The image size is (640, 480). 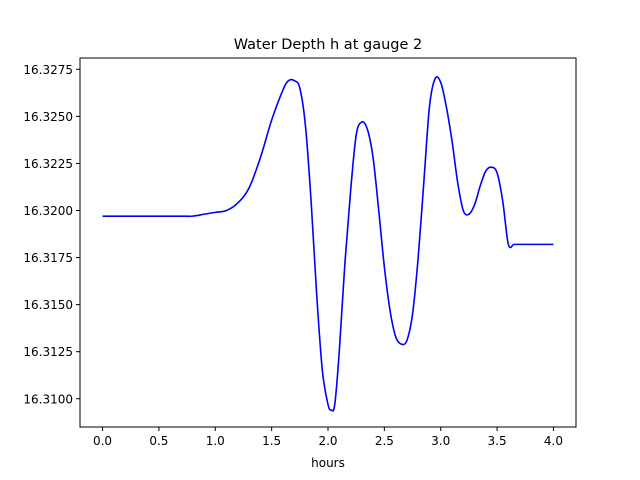 I want to click on x-tick-label: 2.0, so click(x=327, y=441).